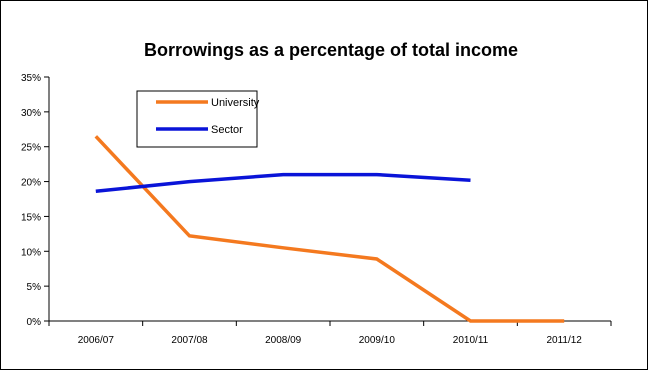  I want to click on legend-label-sector: Sector, so click(227, 130).